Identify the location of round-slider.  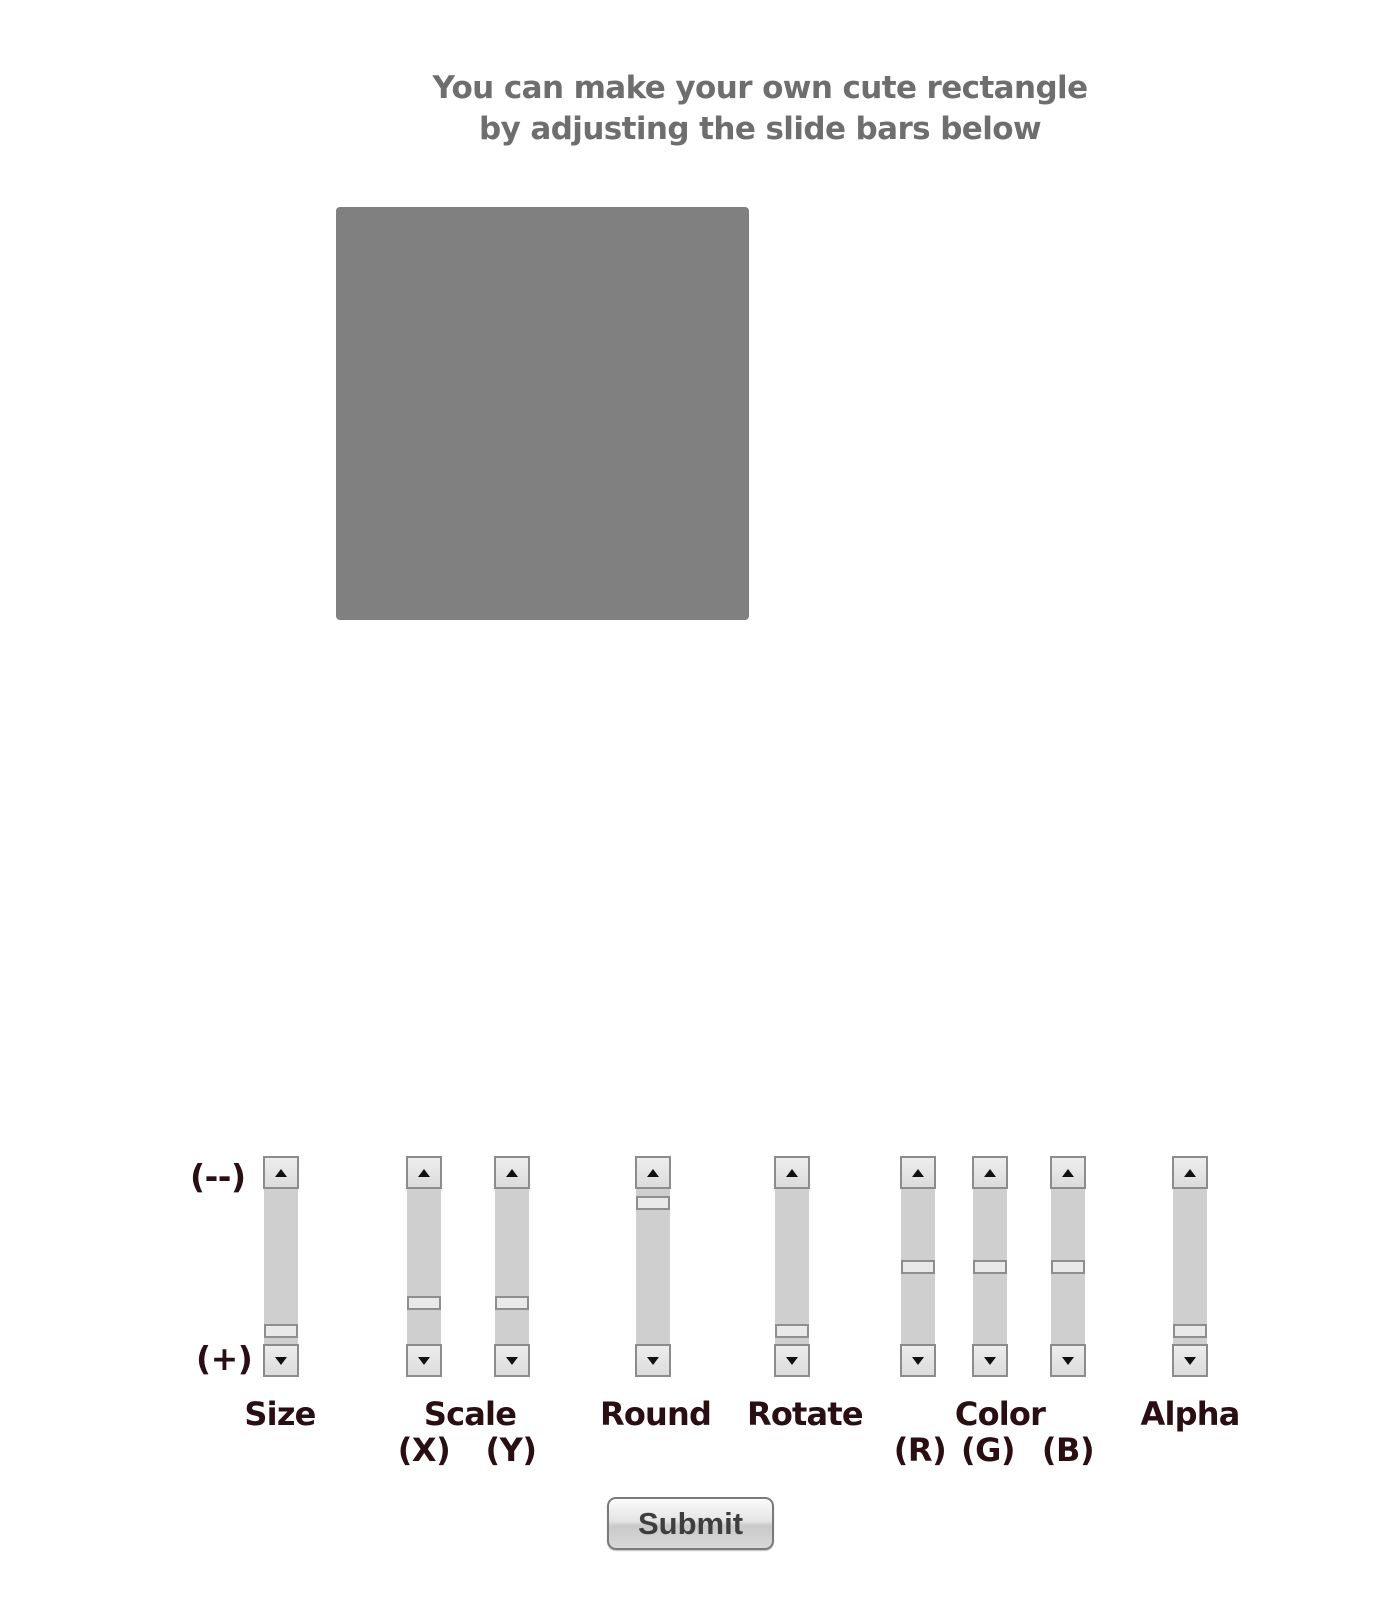
(653, 1266).